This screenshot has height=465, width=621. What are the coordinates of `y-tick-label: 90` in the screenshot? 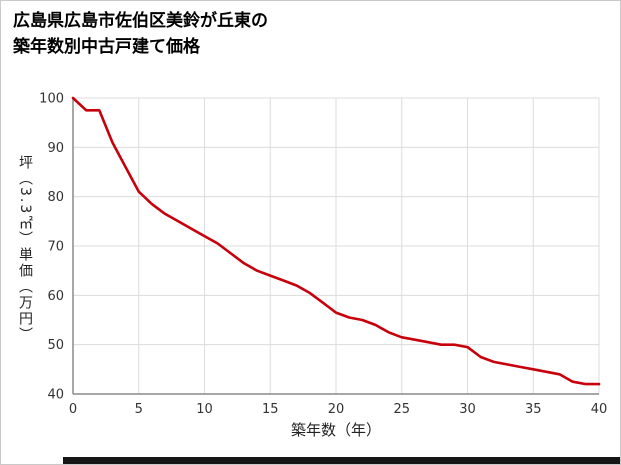 It's located at (55, 148).